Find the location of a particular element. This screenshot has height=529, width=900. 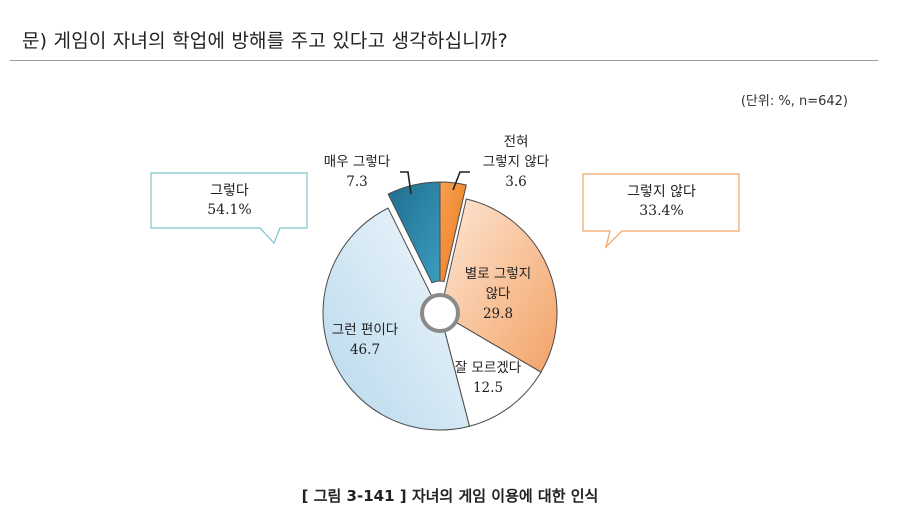

callout-positive: 그렇다 54.1% is located at coordinates (229, 201).